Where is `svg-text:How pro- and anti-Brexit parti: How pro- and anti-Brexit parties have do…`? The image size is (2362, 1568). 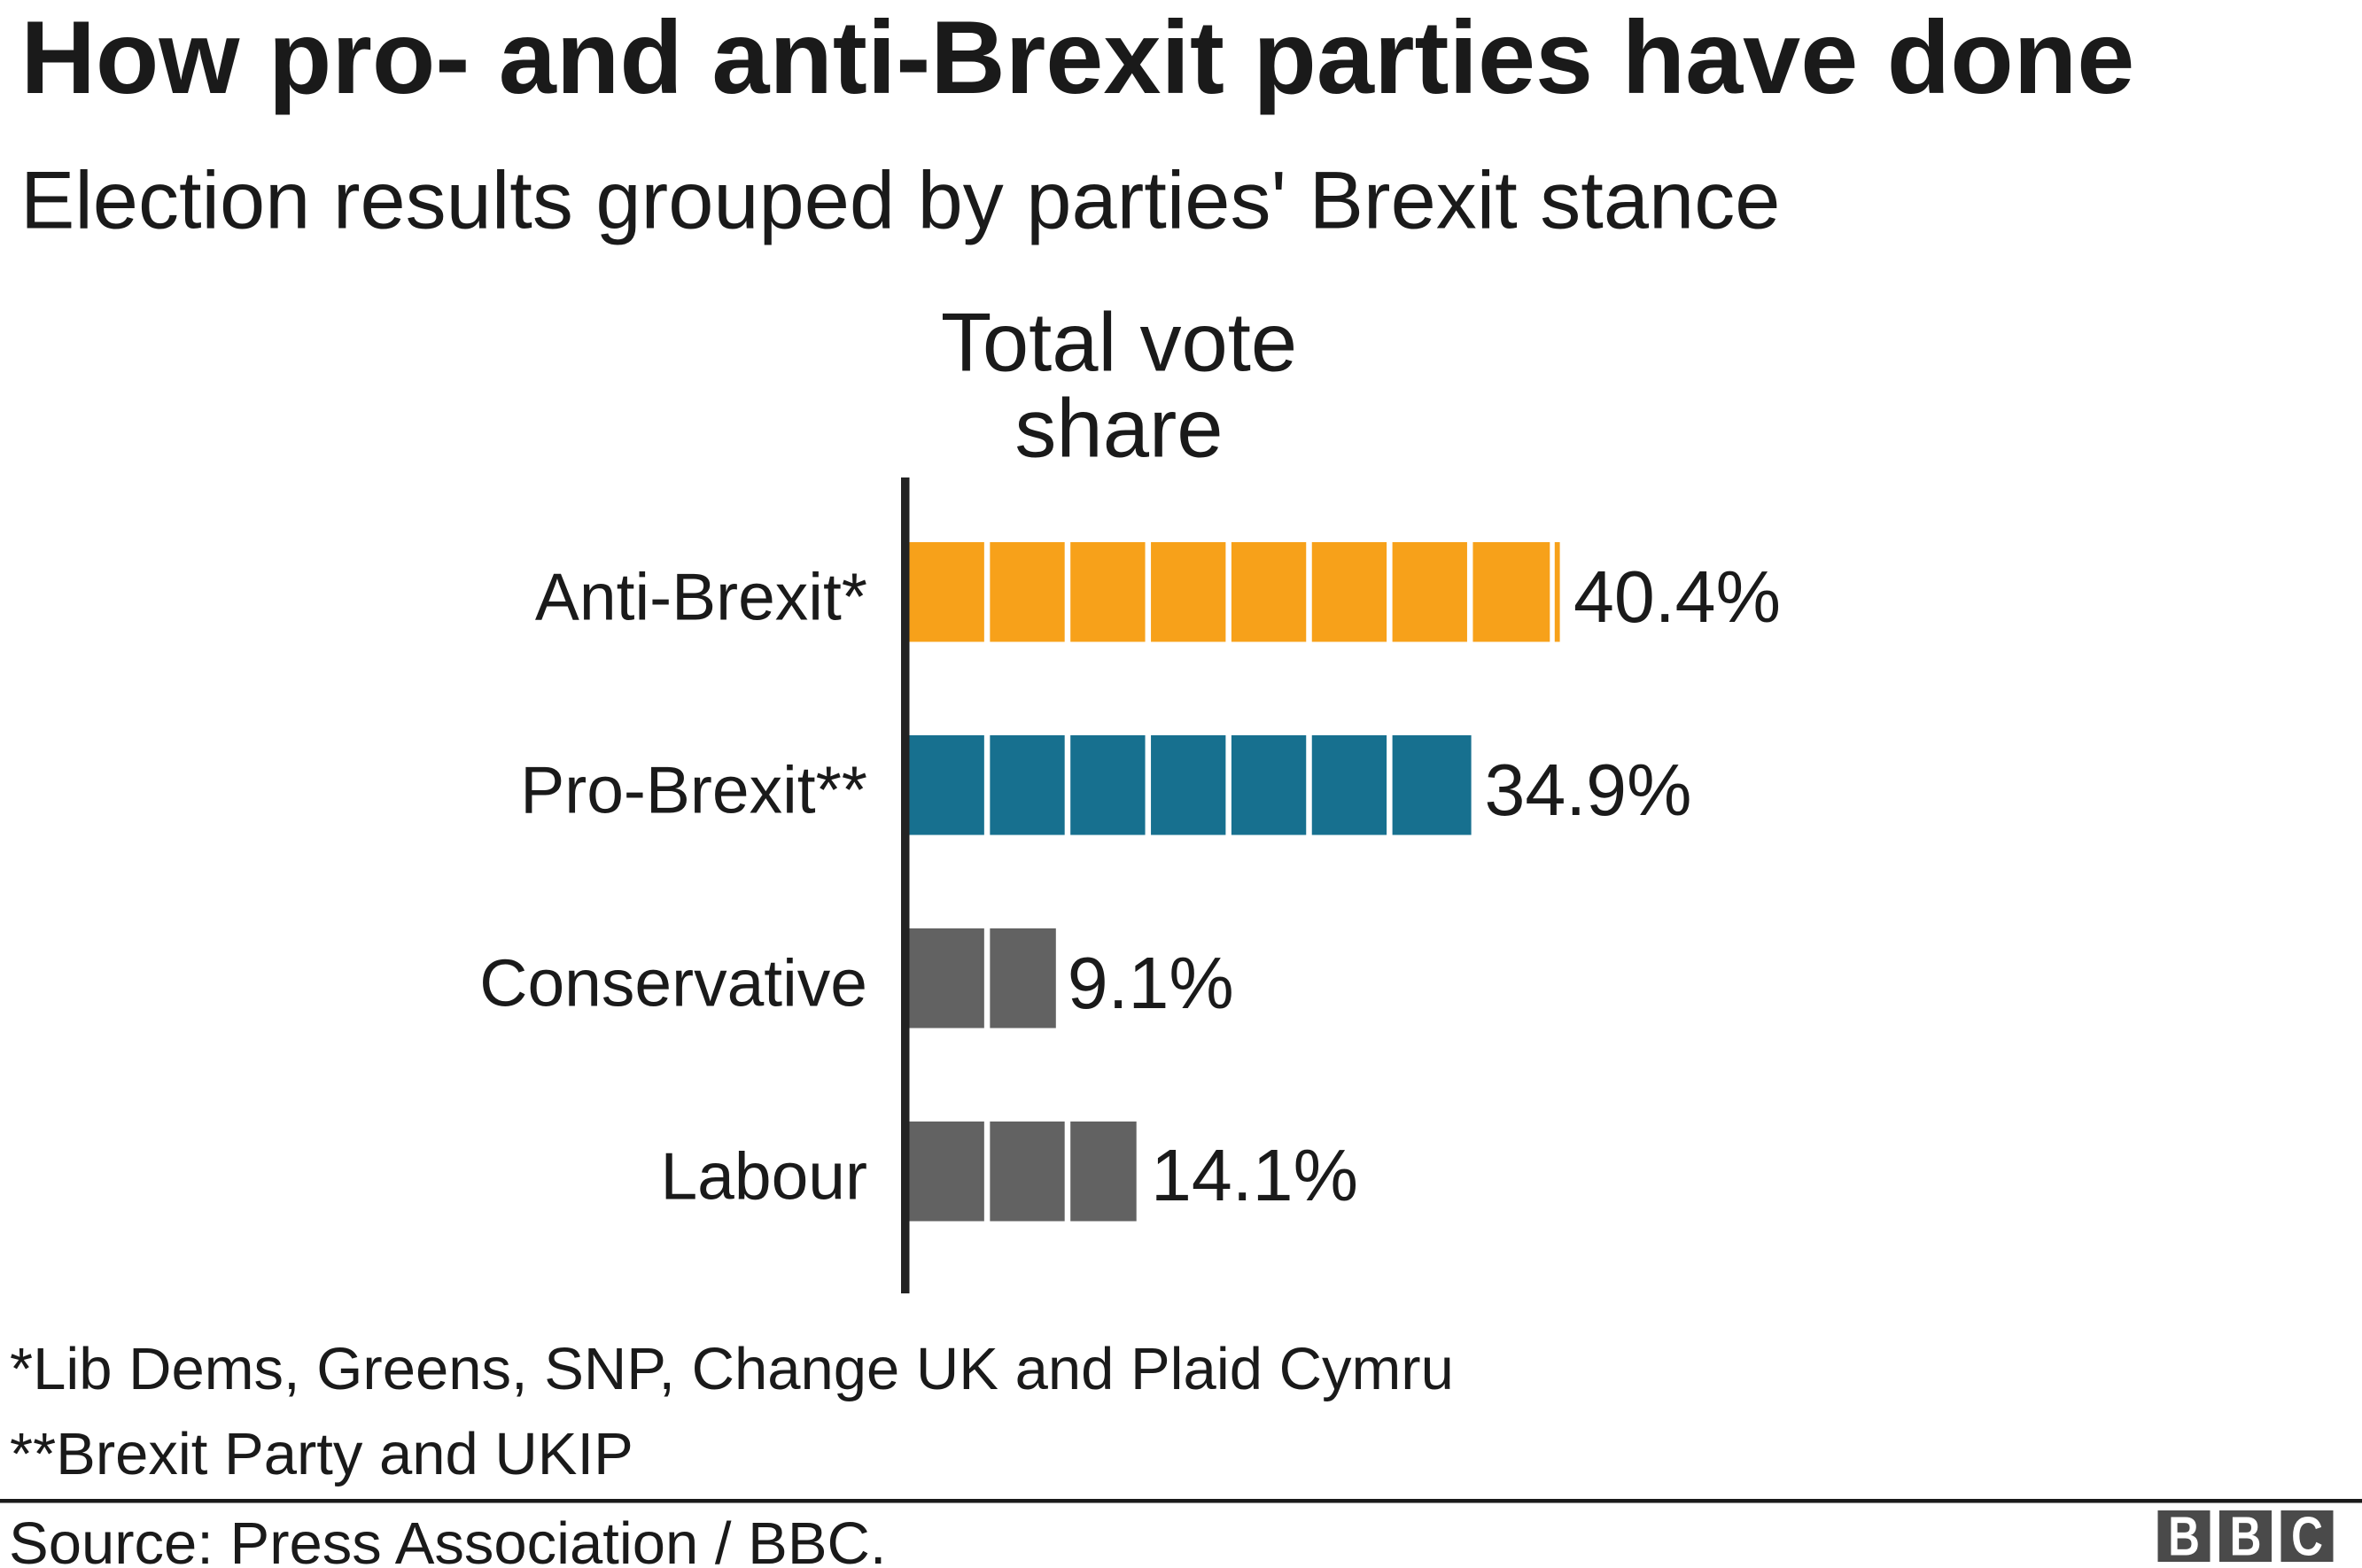 svg-text:How pro- and anti-Brexit parti: How pro- and anti-Brexit parties have do… is located at coordinates (1077, 57).